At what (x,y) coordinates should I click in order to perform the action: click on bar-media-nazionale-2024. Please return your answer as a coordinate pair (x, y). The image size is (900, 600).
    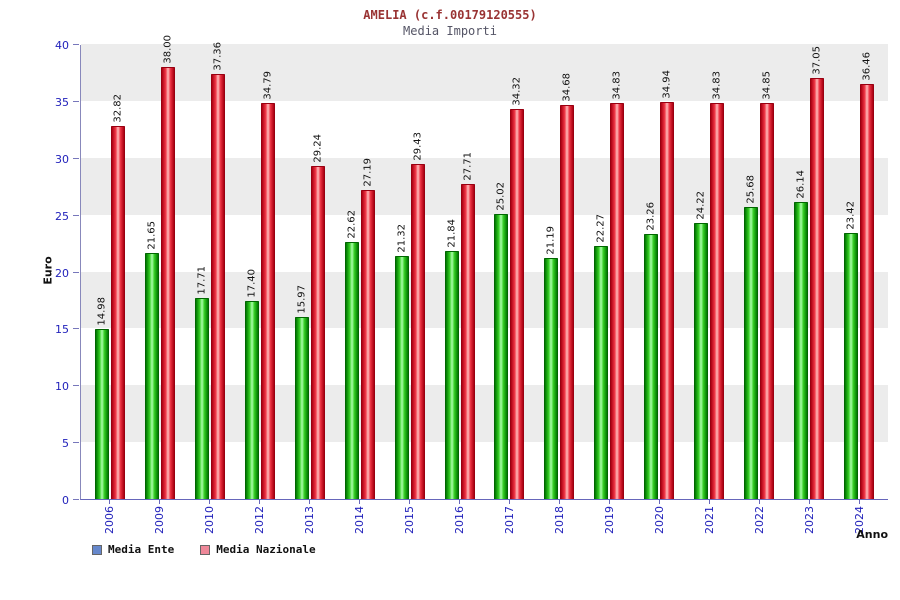
    Looking at the image, I should click on (867, 291).